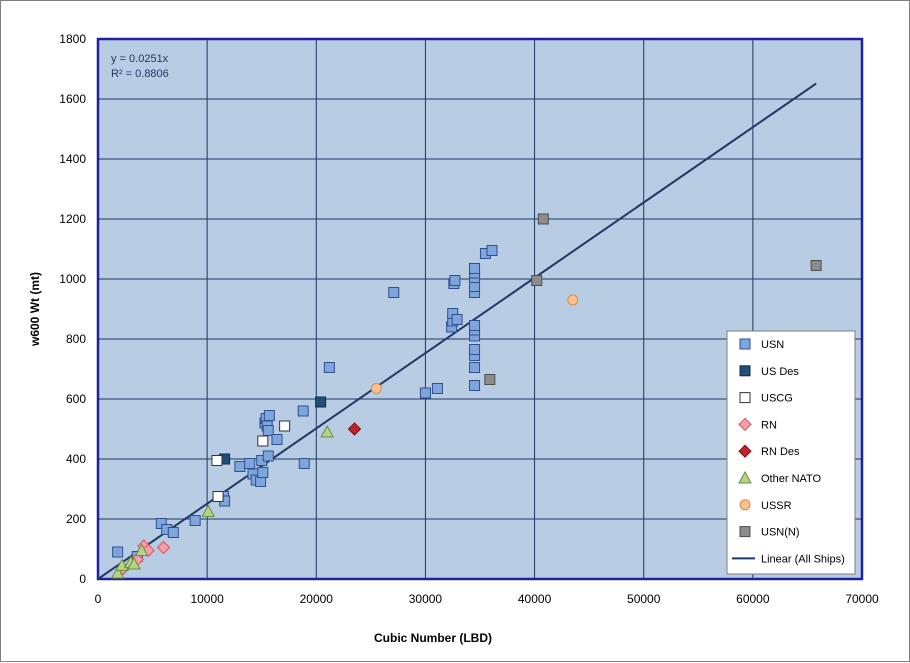  What do you see at coordinates (426, 599) in the screenshot?
I see `x-tick-label: 30000` at bounding box center [426, 599].